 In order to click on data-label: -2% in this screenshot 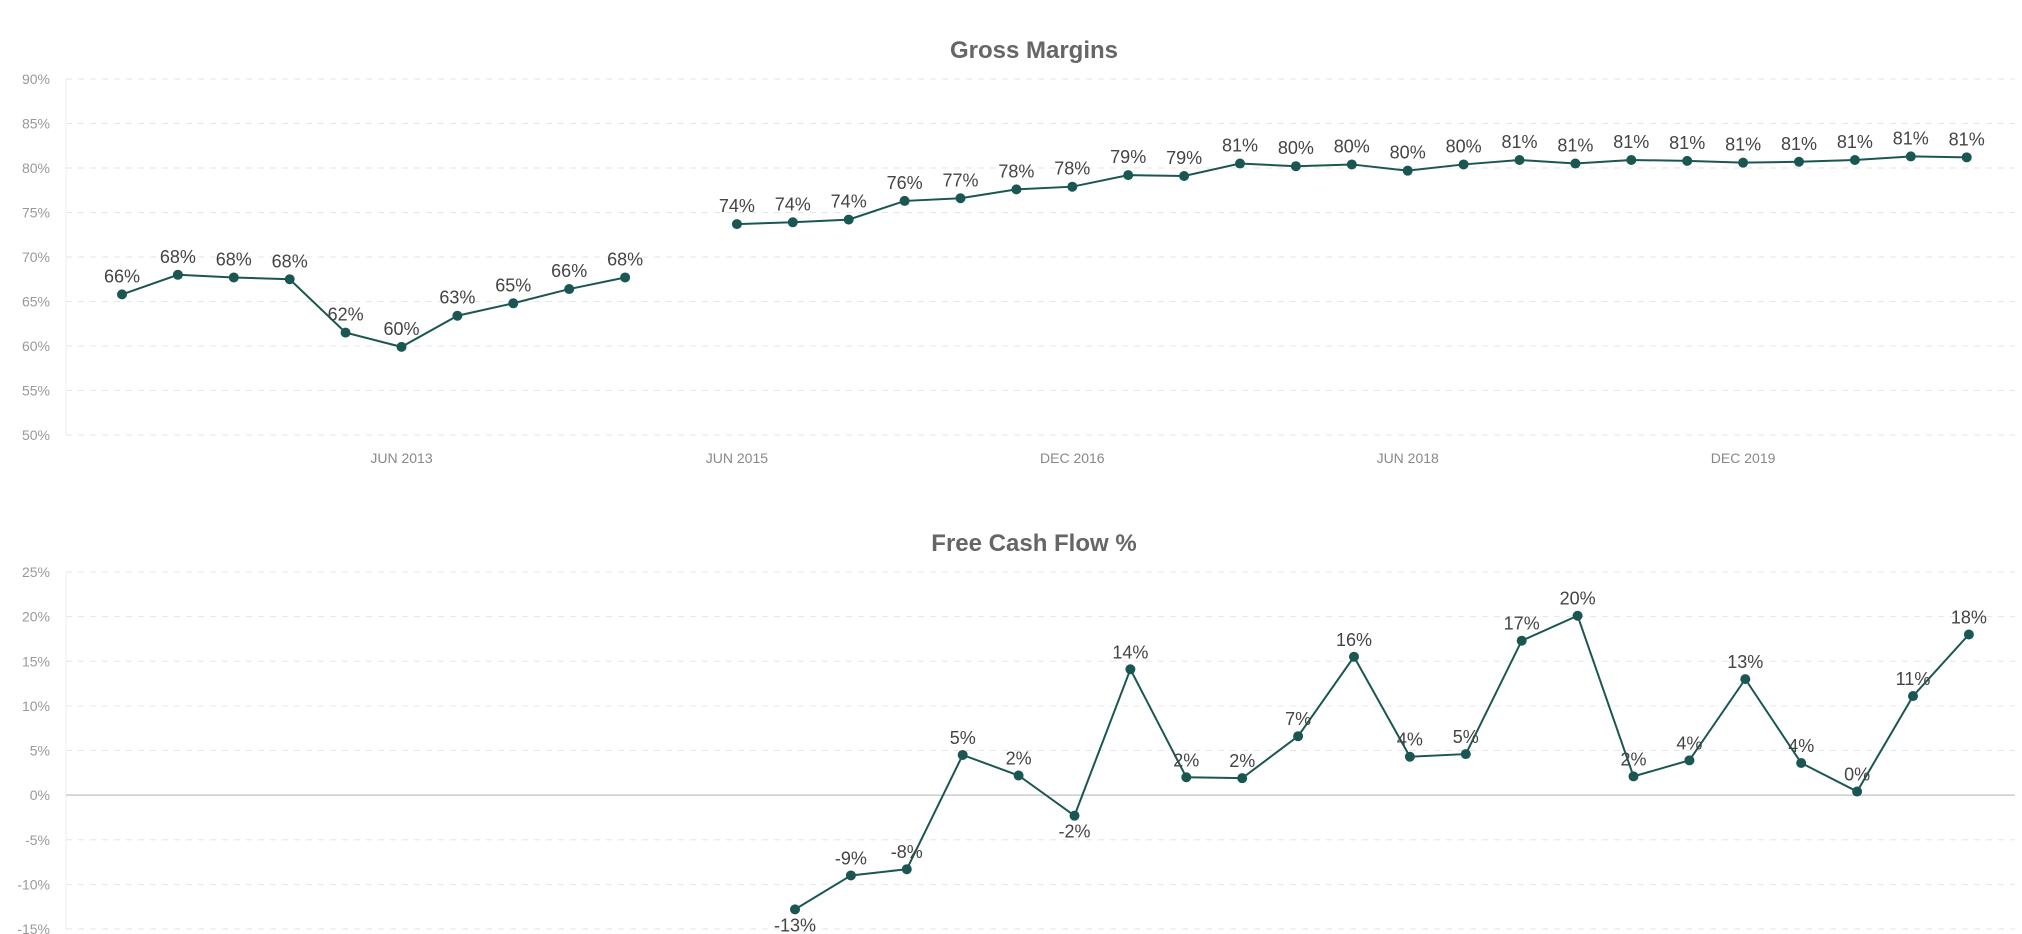, I will do `click(1074, 832)`.